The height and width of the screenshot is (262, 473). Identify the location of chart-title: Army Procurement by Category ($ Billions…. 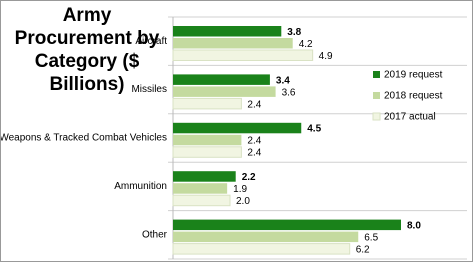
(87, 50).